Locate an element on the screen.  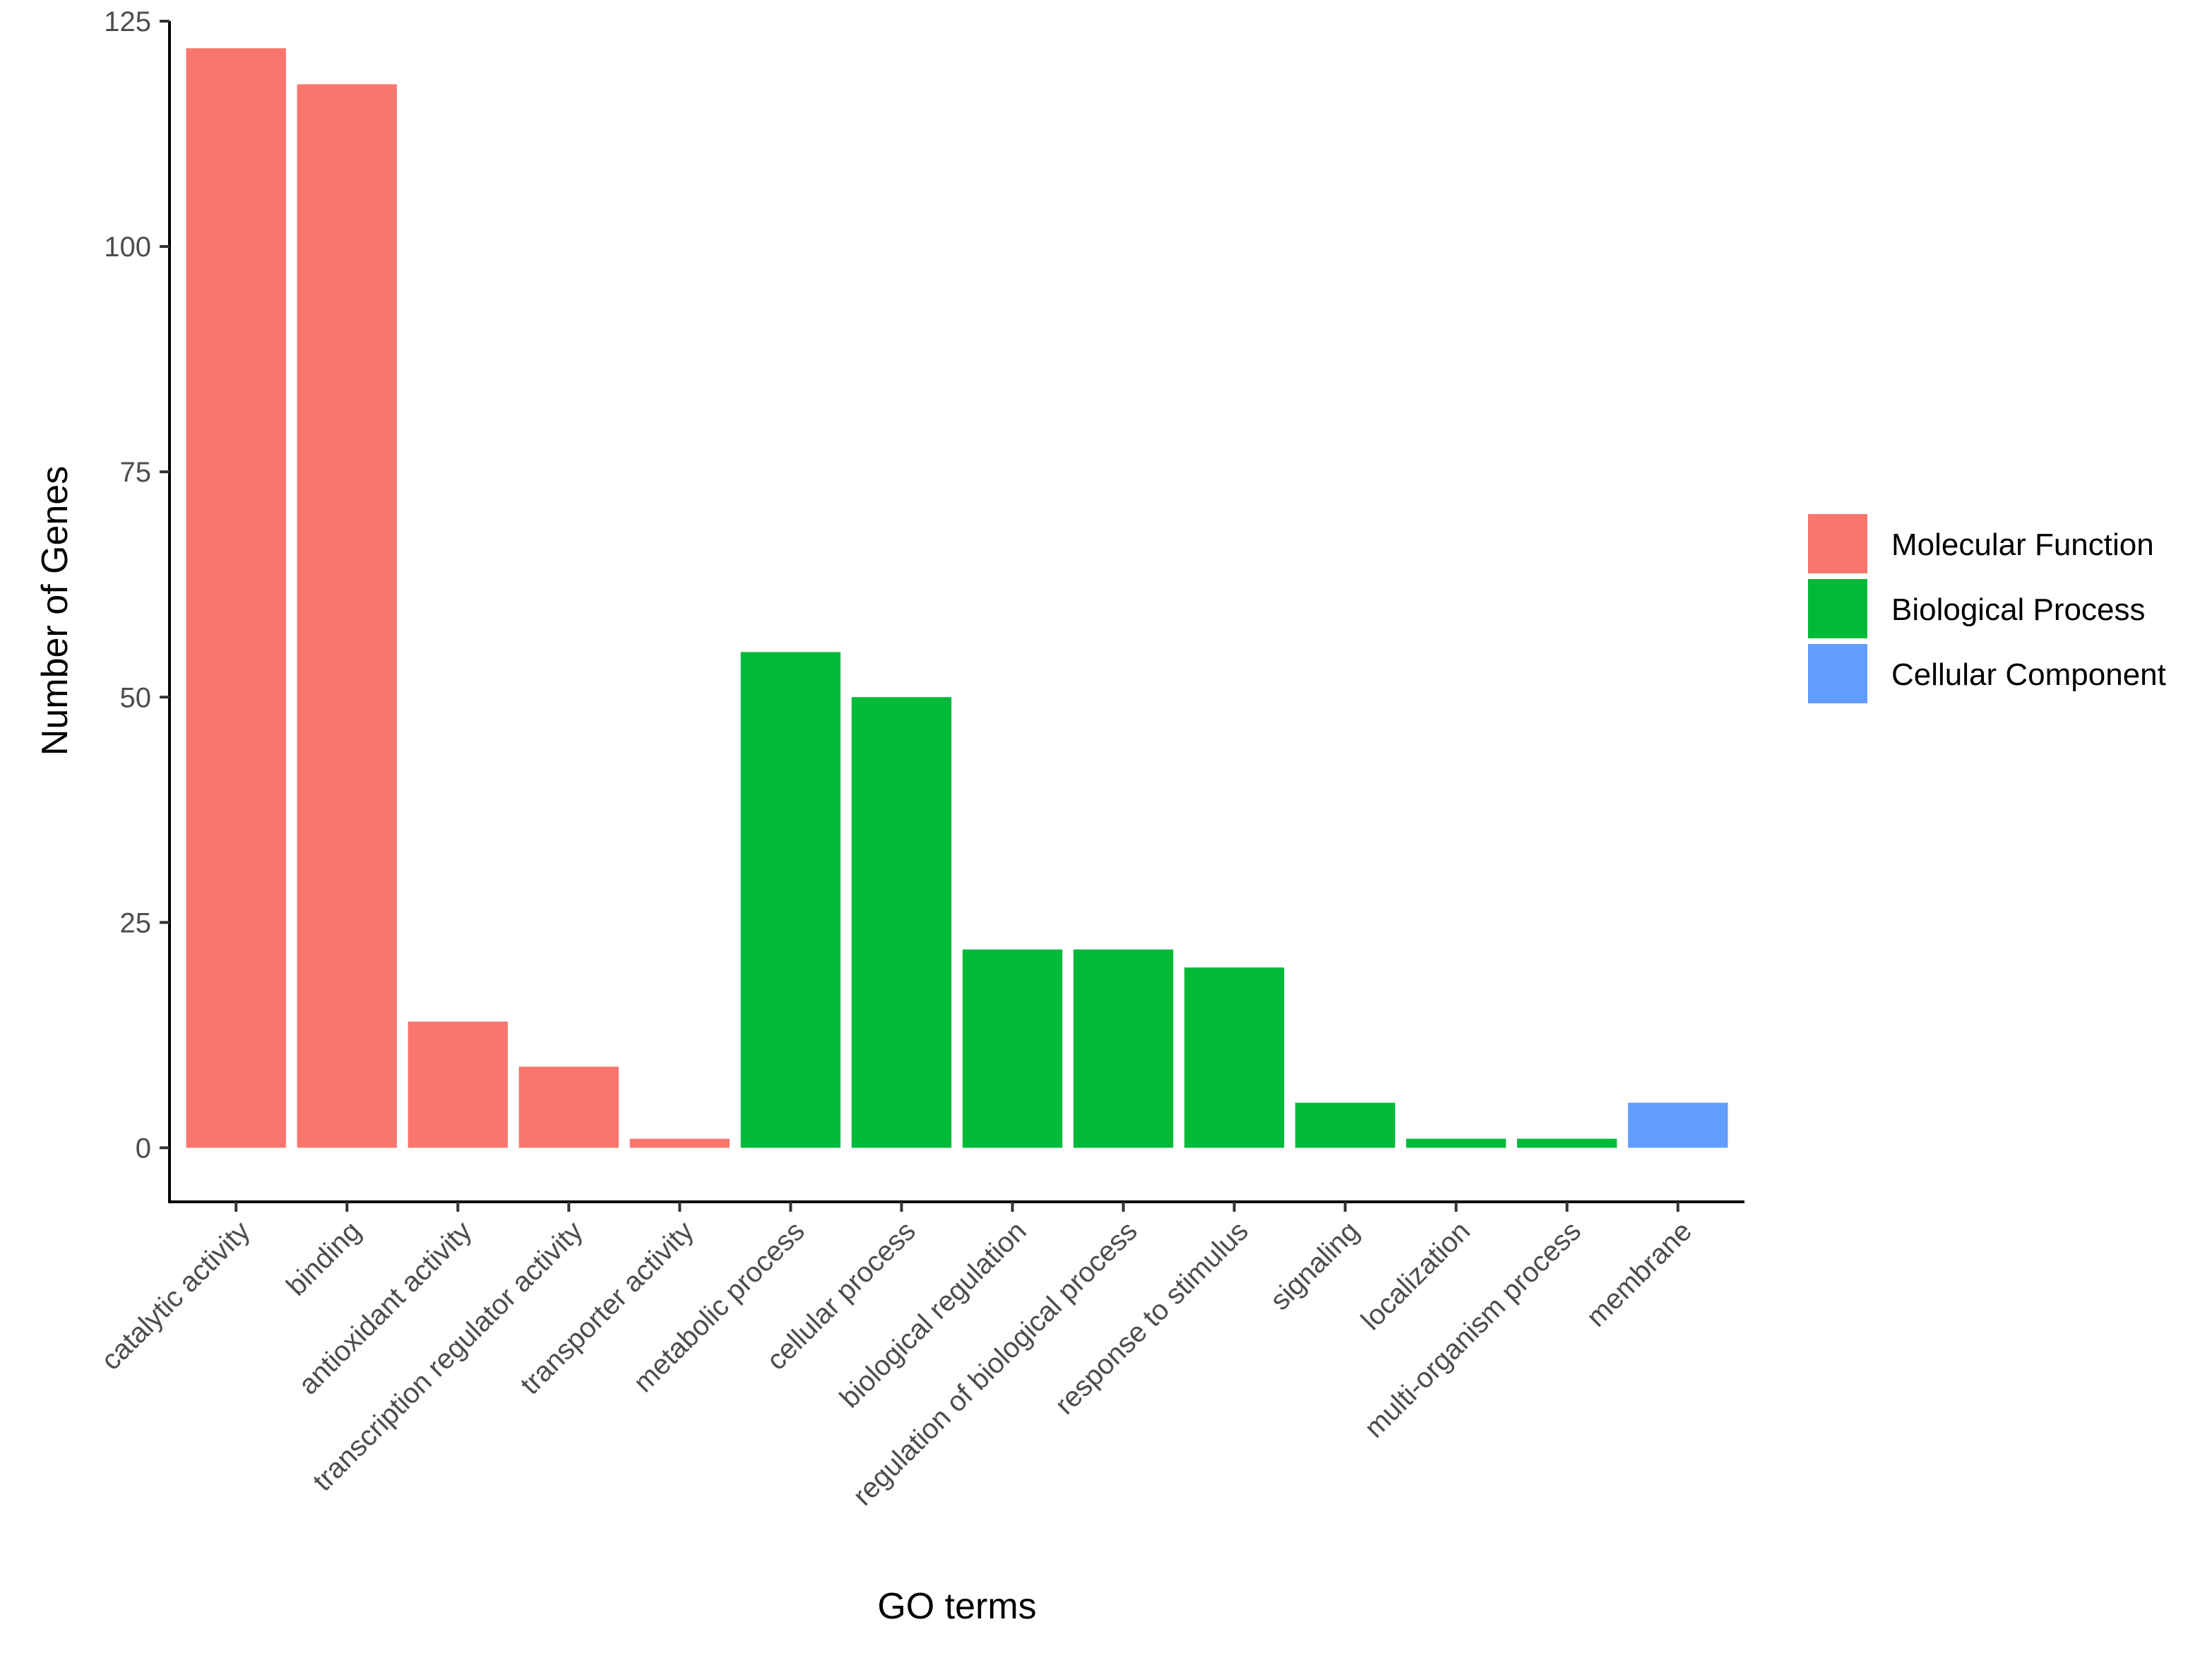
y-tick-label-1: 25 is located at coordinates (136, 922).